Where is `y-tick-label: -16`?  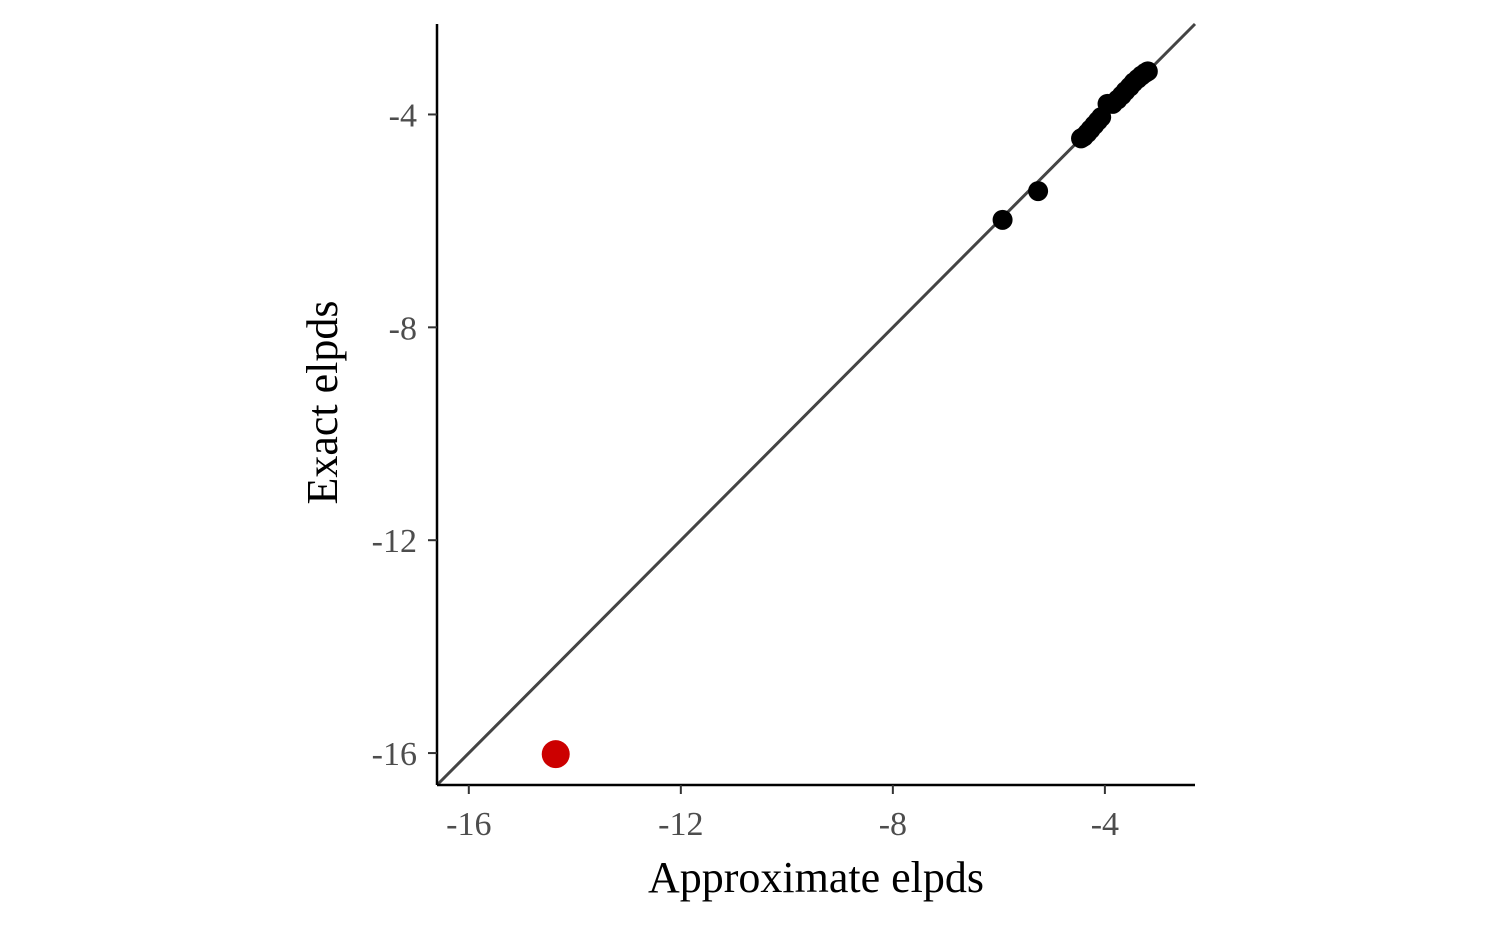 y-tick-label: -16 is located at coordinates (394, 754).